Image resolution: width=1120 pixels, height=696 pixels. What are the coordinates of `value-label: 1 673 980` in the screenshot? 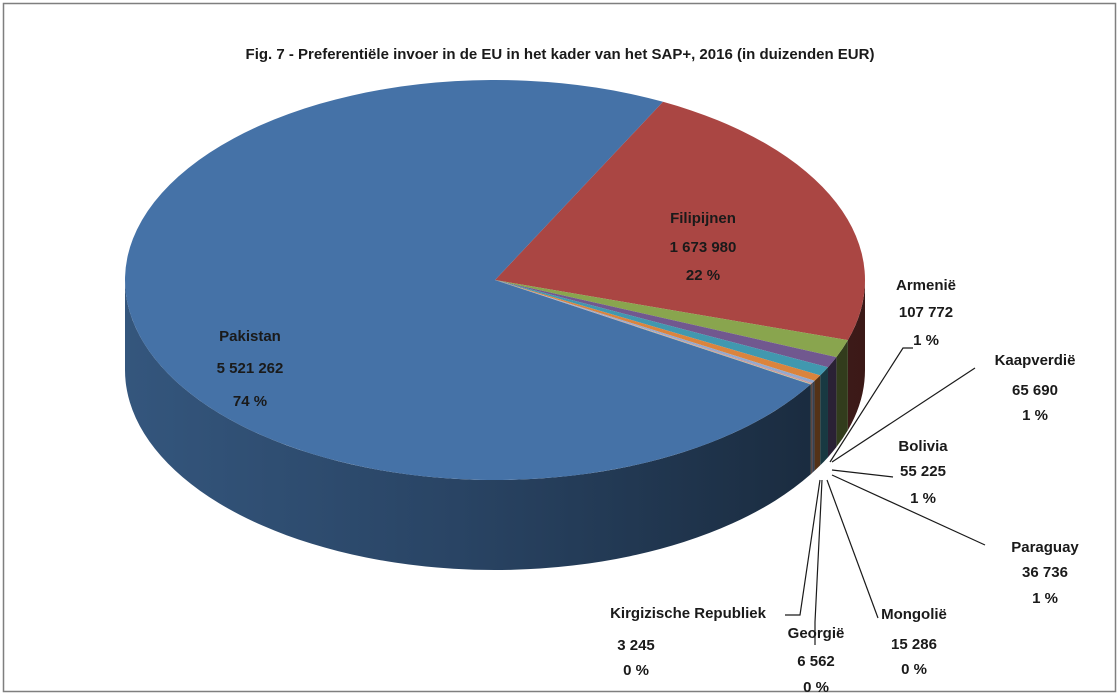 It's located at (703, 247).